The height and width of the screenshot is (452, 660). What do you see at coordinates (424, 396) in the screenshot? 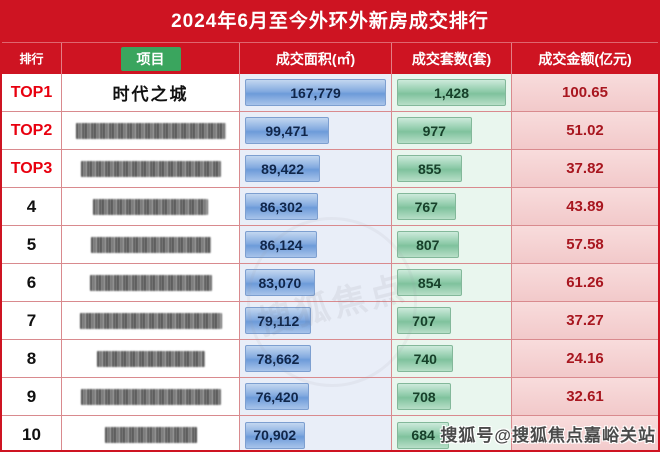
I see `count-bar: 708` at bounding box center [424, 396].